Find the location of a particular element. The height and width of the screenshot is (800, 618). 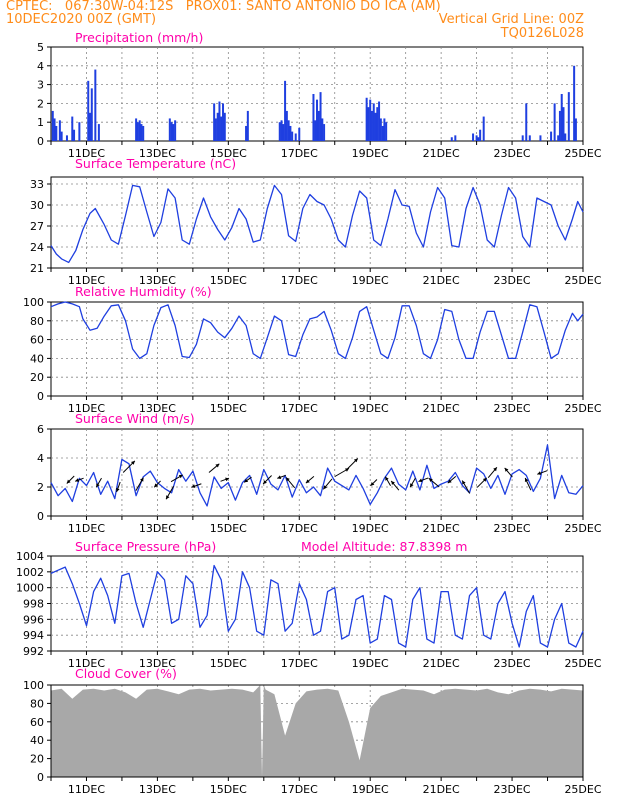

cloud-xtick-label: 11DEC is located at coordinates (86, 789).